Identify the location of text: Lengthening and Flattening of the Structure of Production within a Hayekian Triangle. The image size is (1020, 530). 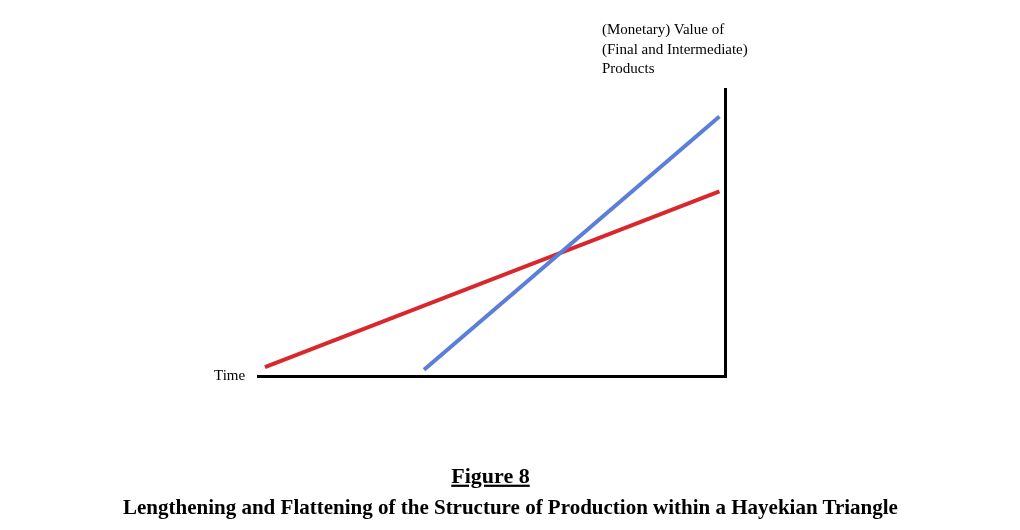
(510, 507).